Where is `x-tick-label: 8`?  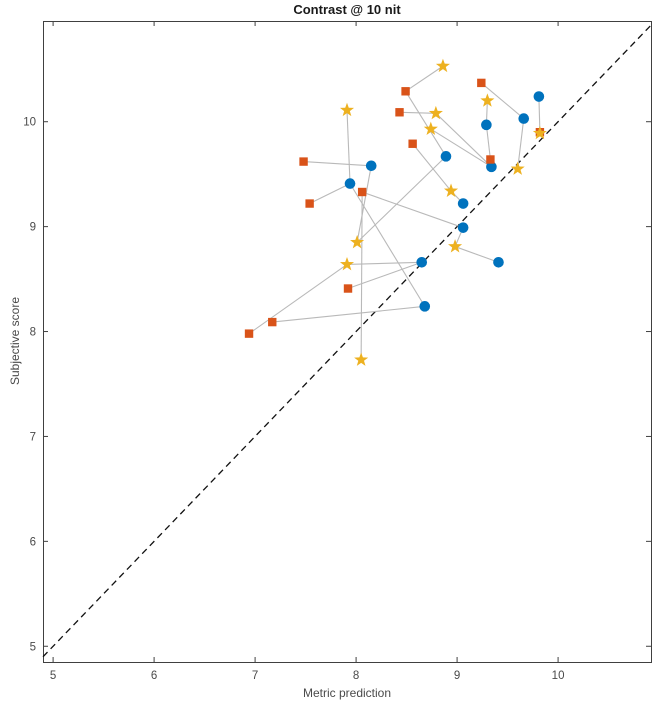
x-tick-label: 8 is located at coordinates (356, 676).